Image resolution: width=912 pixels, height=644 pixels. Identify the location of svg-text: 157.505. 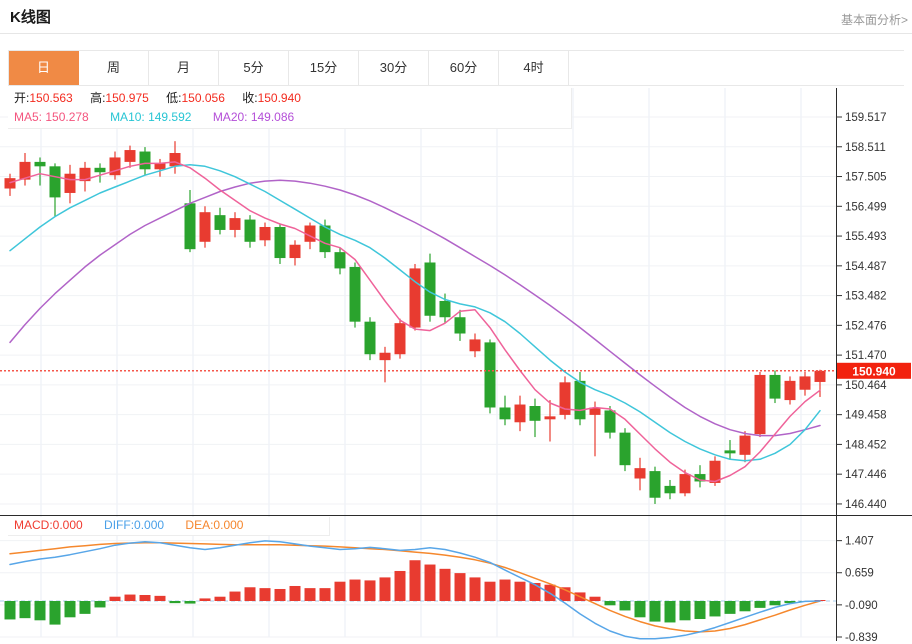
(866, 178).